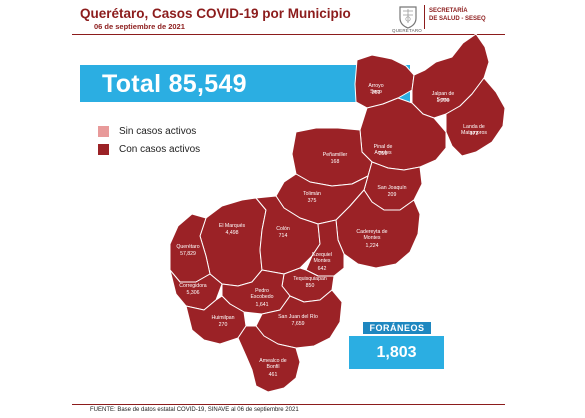  What do you see at coordinates (187, 247) in the screenshot?
I see `map-label-name: Querétaro` at bounding box center [187, 247].